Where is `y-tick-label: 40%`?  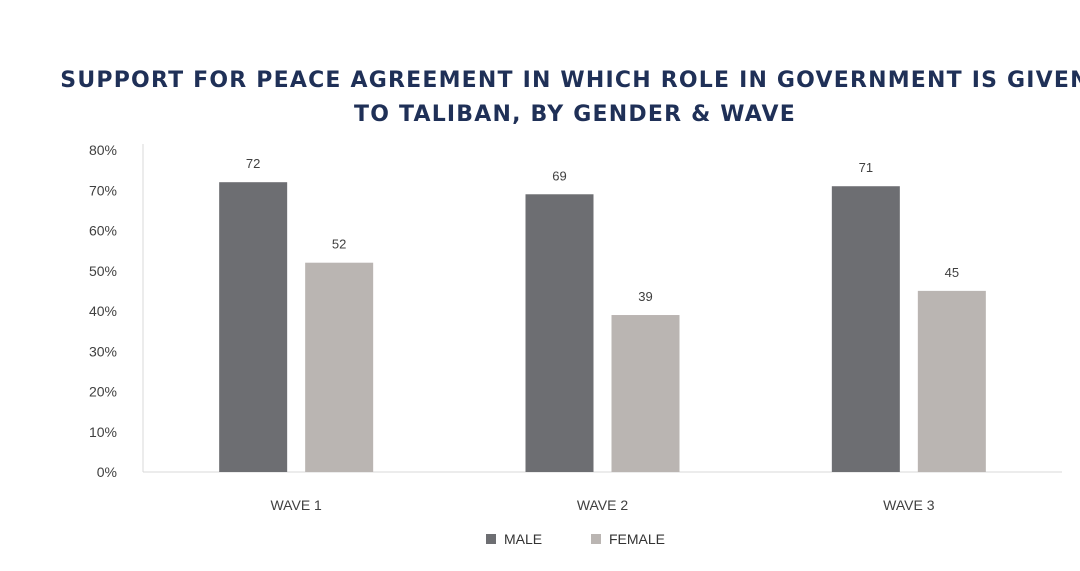
y-tick-label: 40% is located at coordinates (103, 311).